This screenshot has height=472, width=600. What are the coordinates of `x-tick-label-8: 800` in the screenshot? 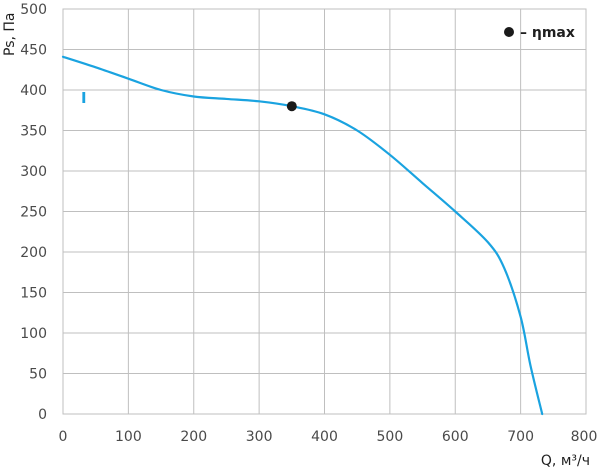 It's located at (584, 437).